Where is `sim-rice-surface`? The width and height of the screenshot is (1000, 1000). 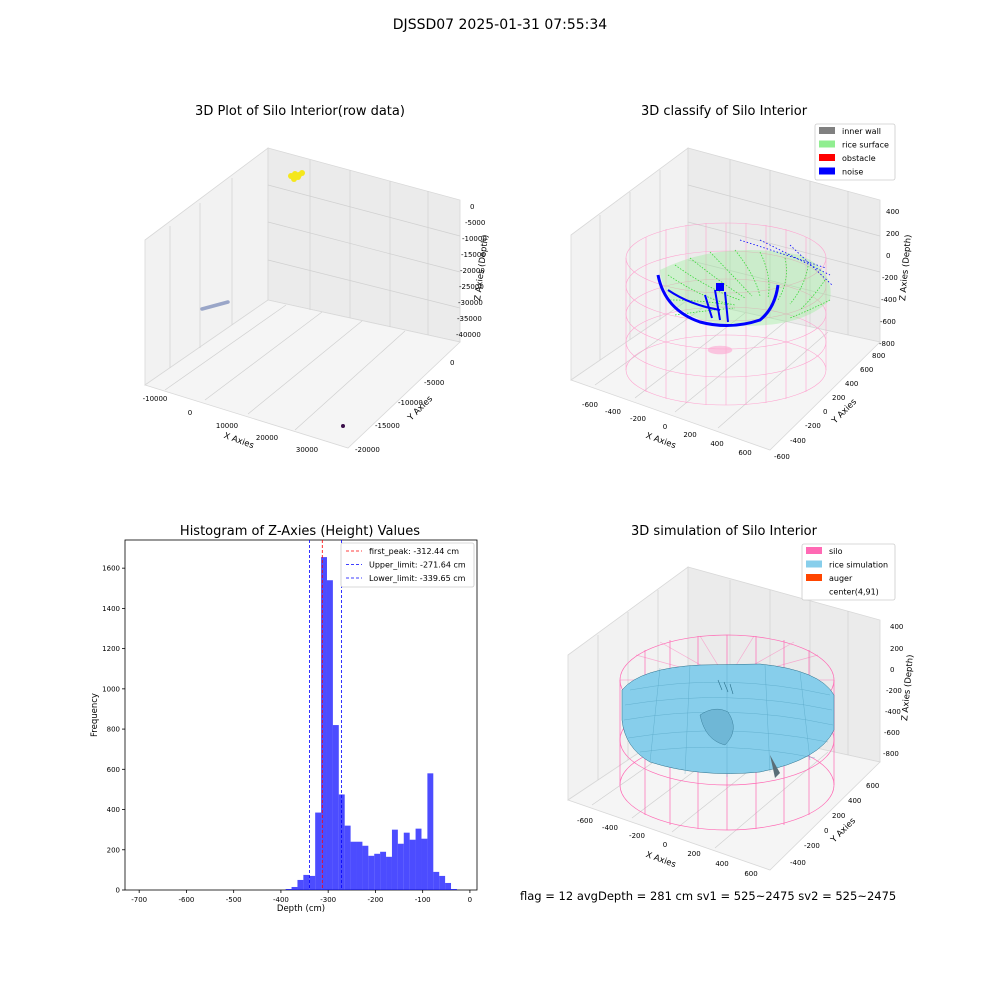
sim-rice-surface is located at coordinates (728, 720).